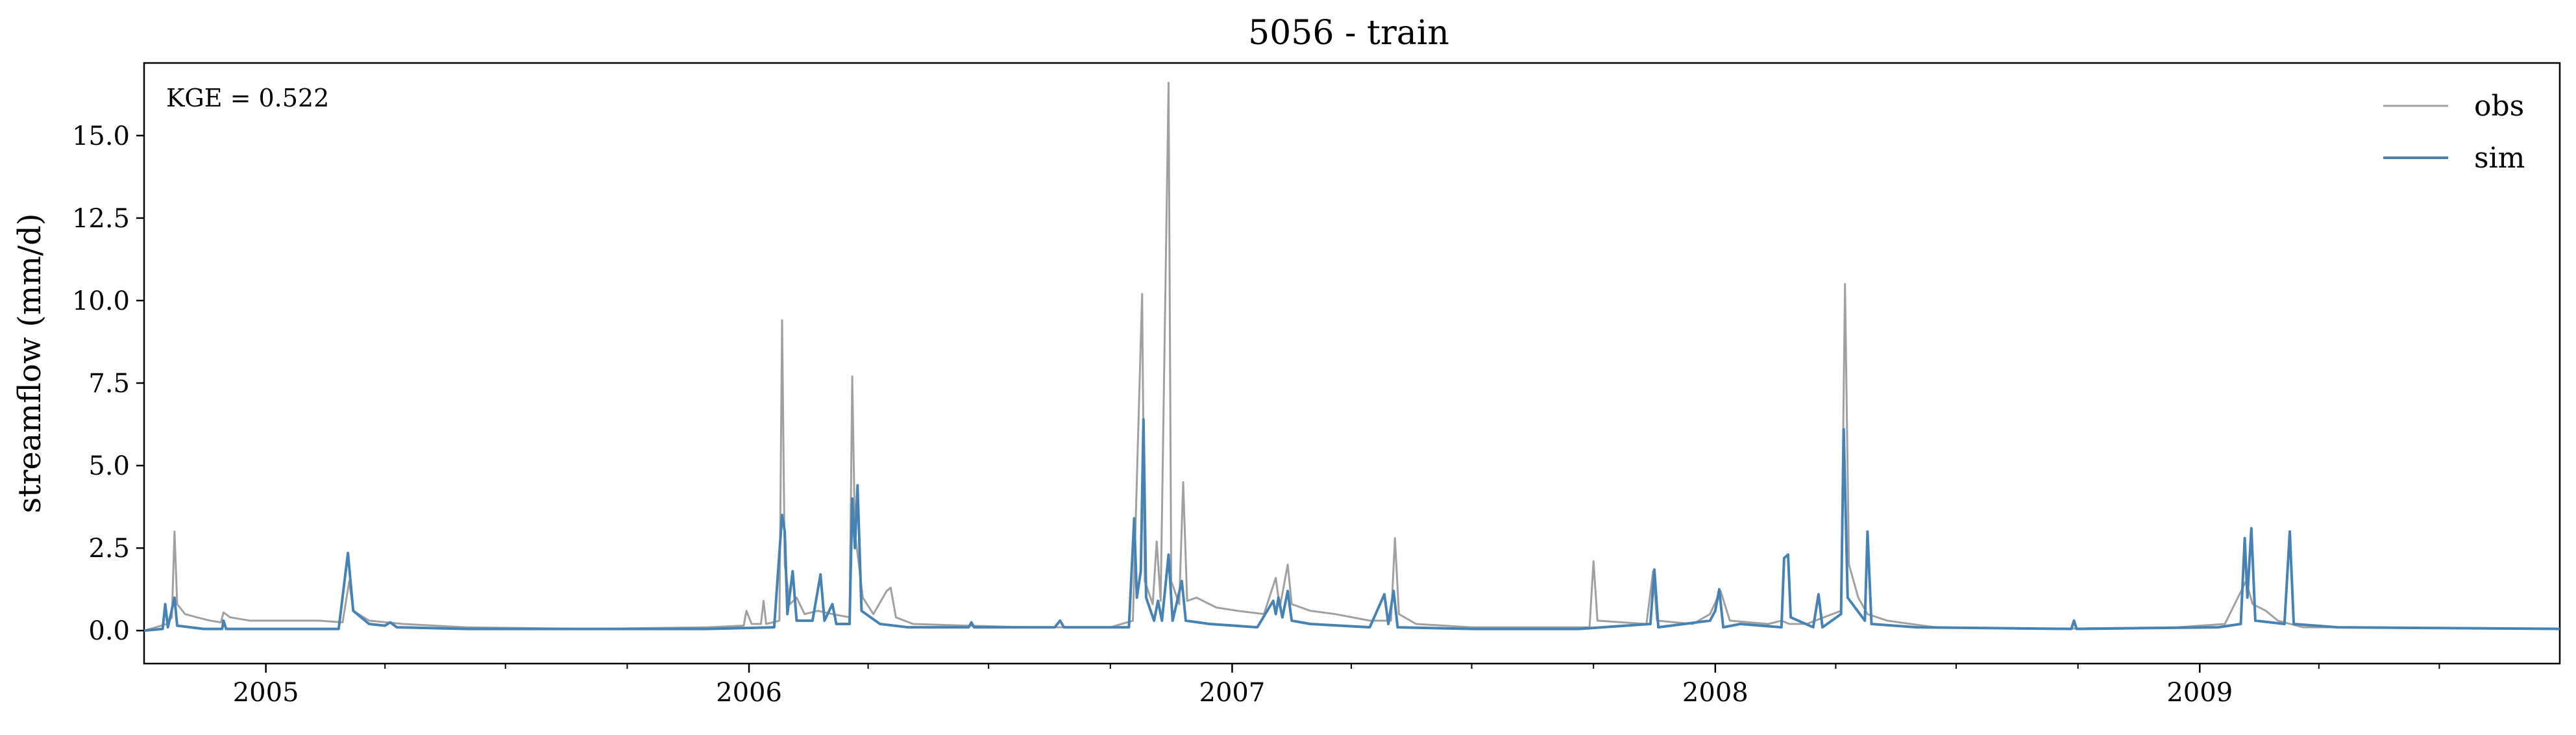  Describe the element at coordinates (109, 631) in the screenshot. I see `y-tick-label: 0.0` at that location.